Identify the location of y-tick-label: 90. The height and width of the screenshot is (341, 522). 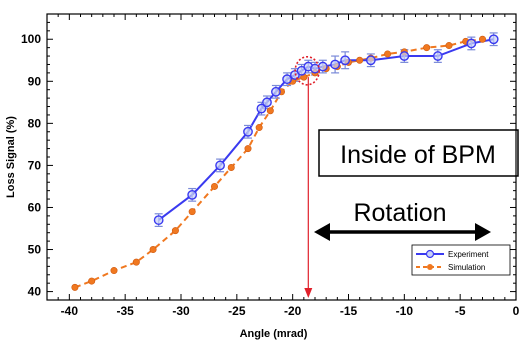
(35, 81).